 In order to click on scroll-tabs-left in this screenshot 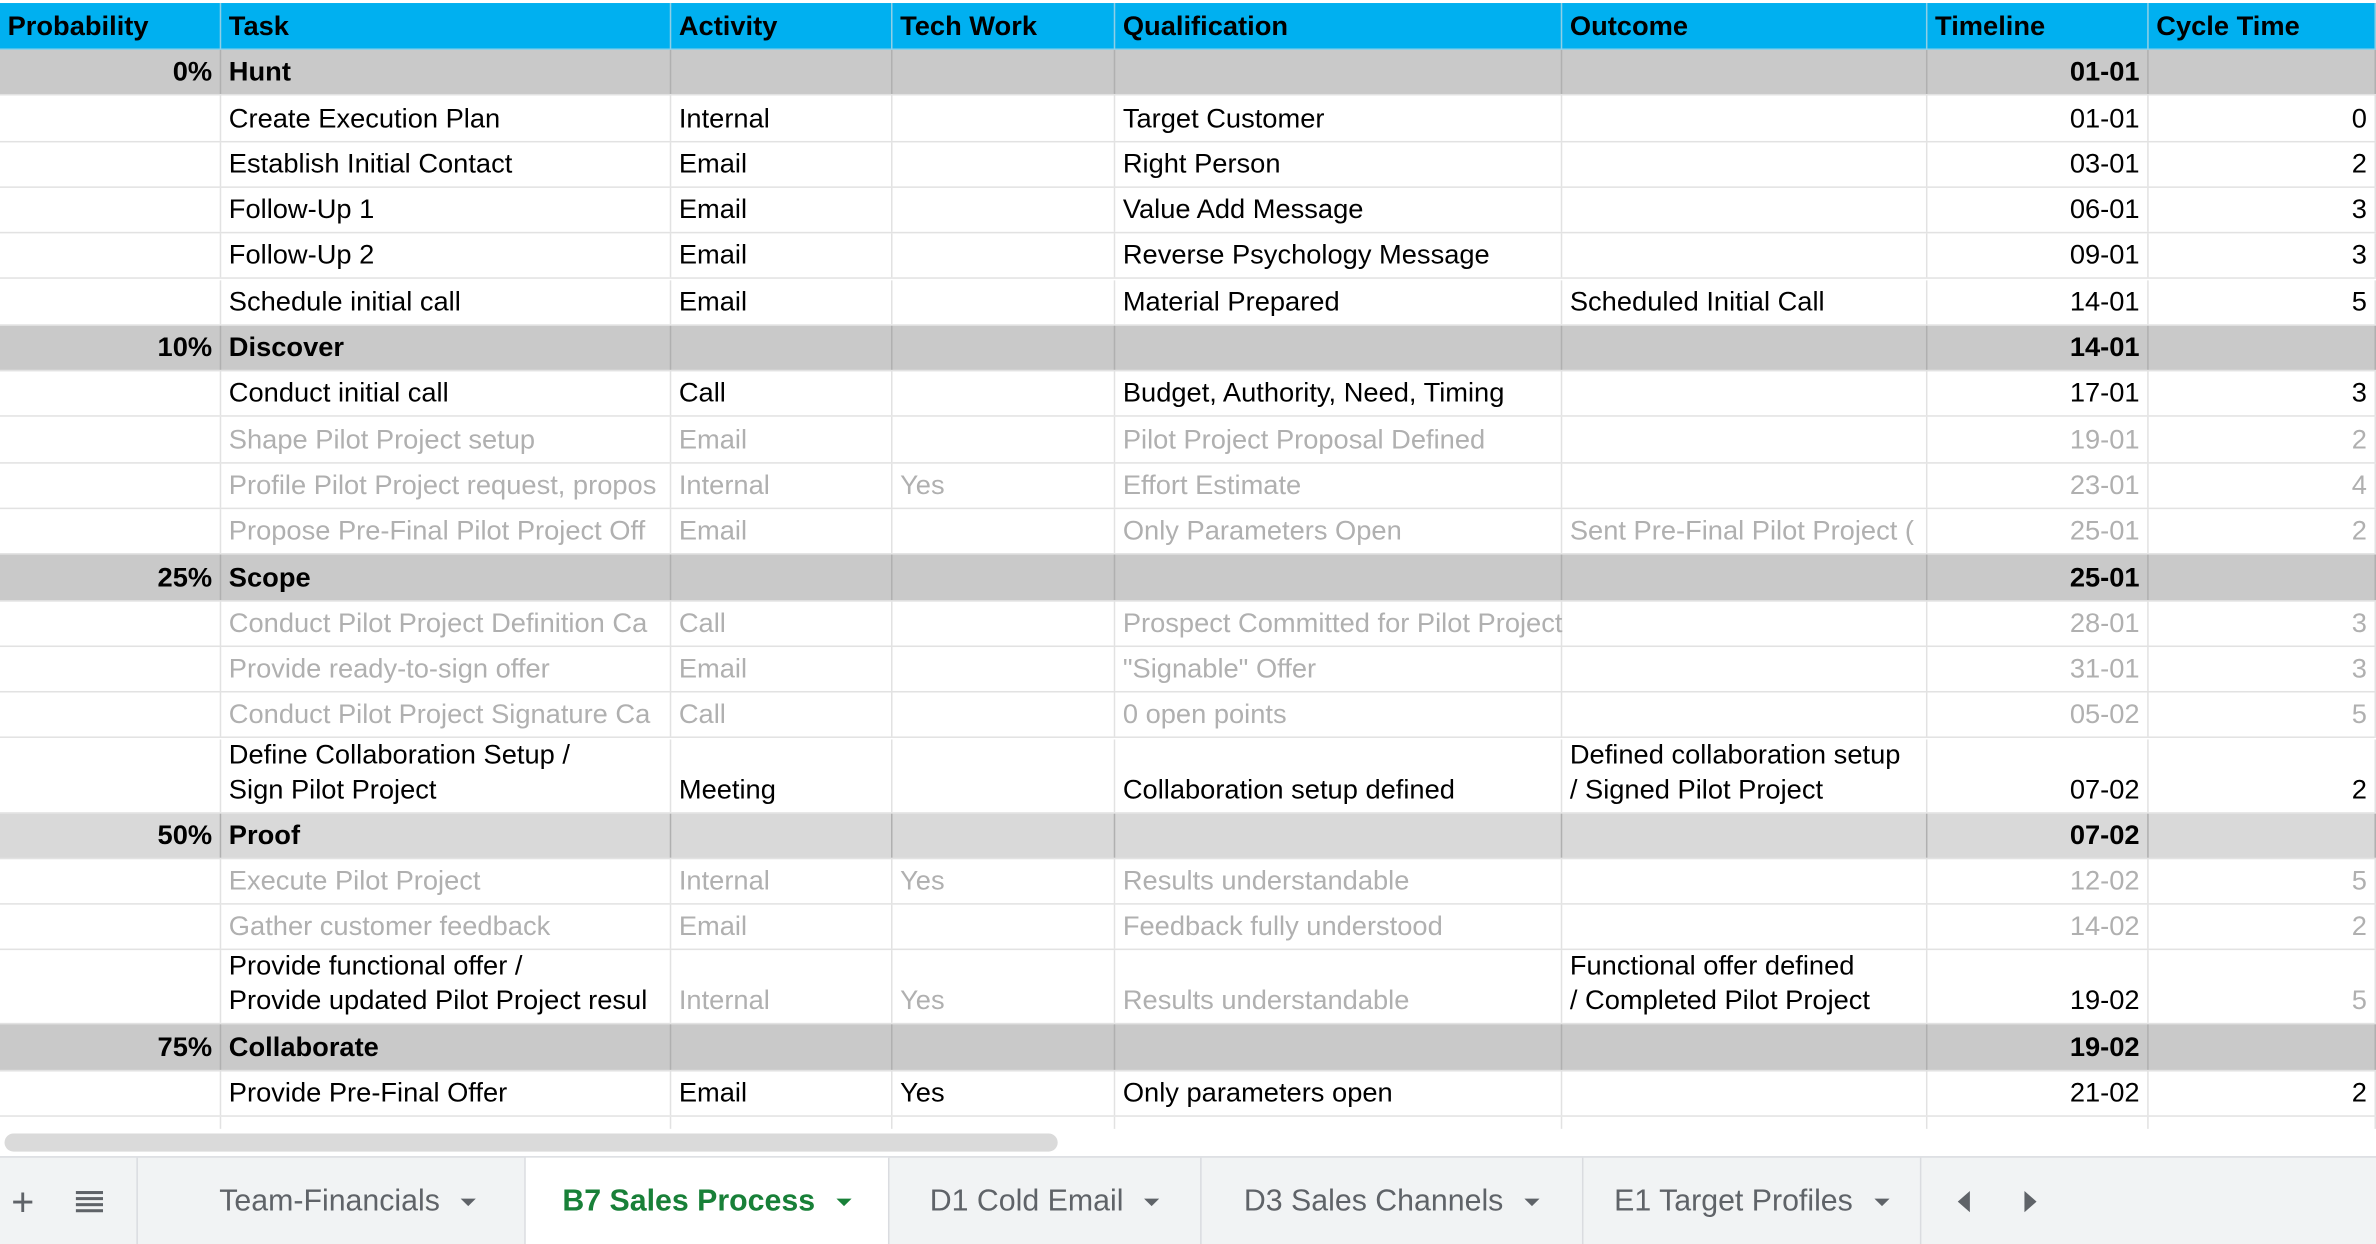, I will do `click(1963, 1201)`.